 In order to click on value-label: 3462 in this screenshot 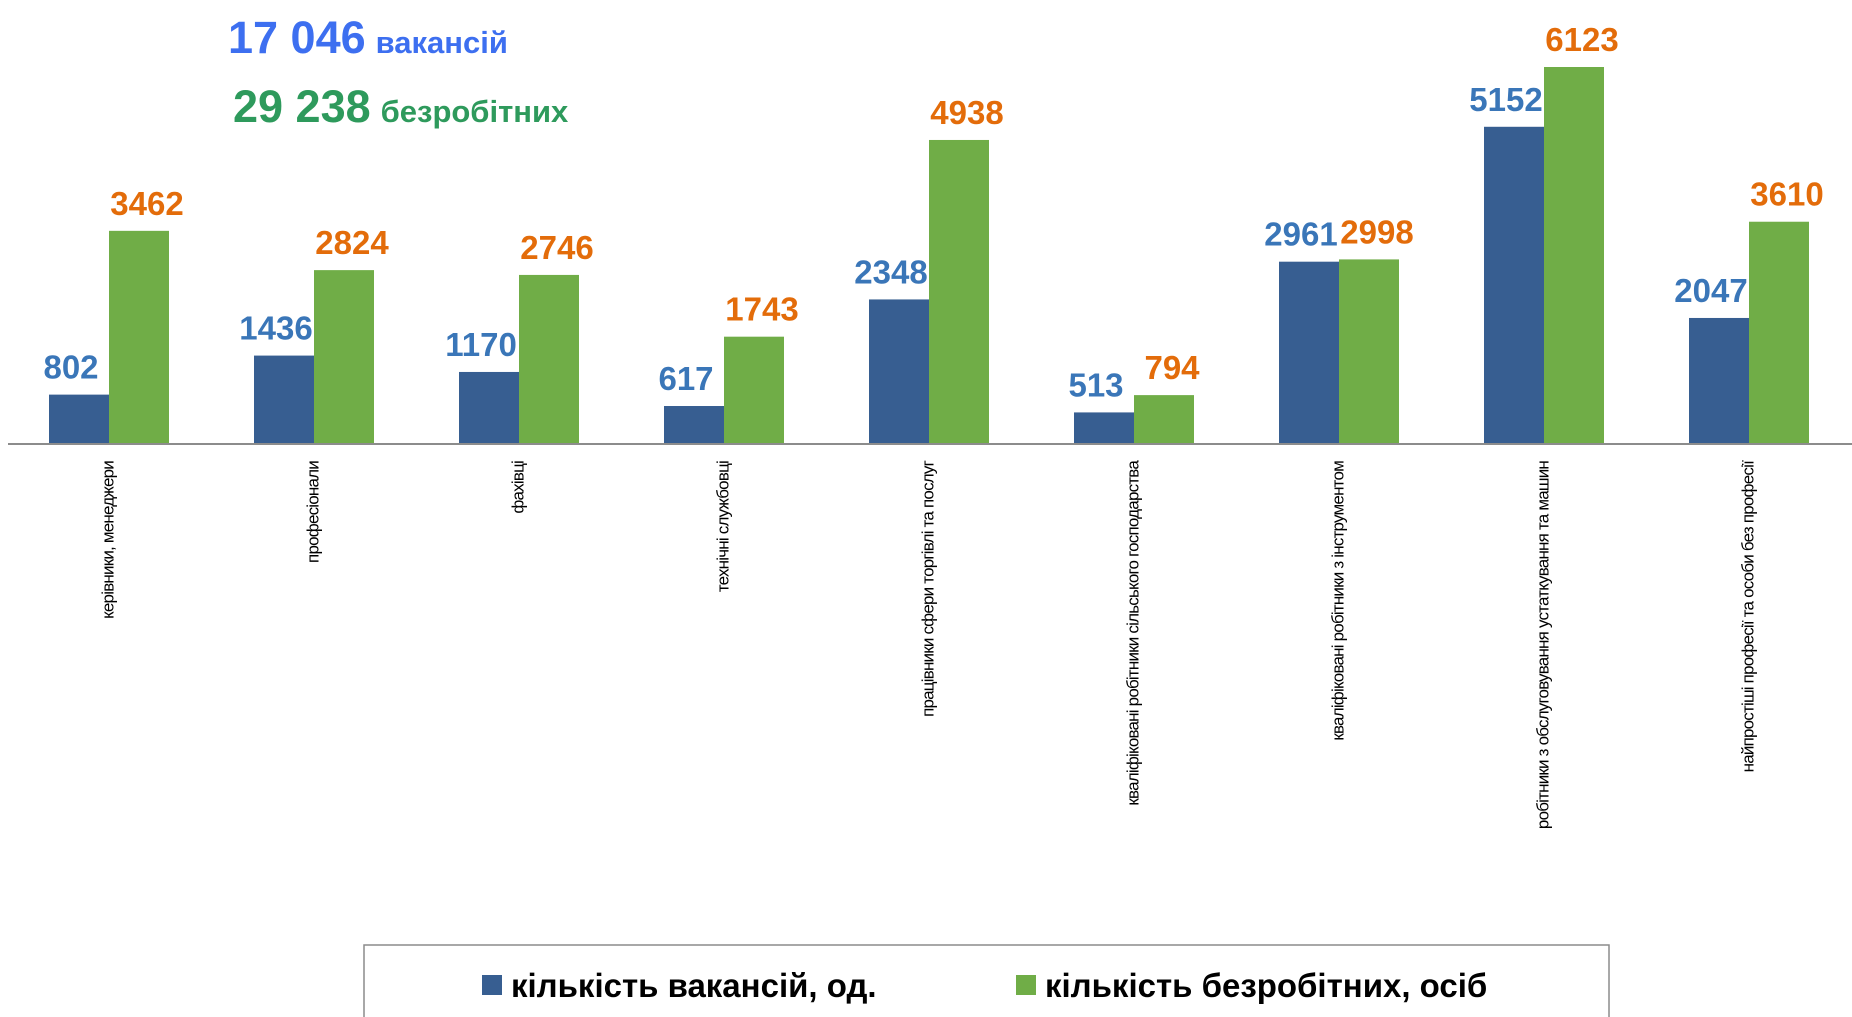, I will do `click(146, 203)`.